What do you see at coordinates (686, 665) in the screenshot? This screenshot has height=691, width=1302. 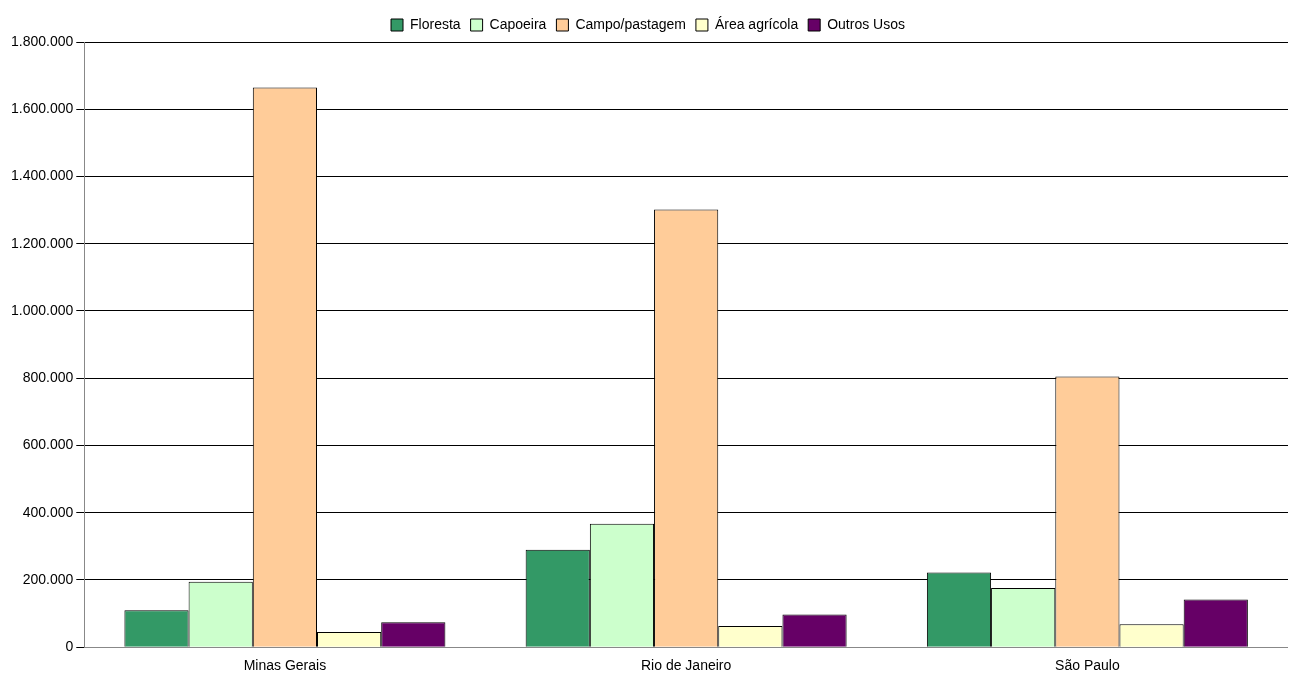 I see `x-tick-label: Rio de Janeiro` at bounding box center [686, 665].